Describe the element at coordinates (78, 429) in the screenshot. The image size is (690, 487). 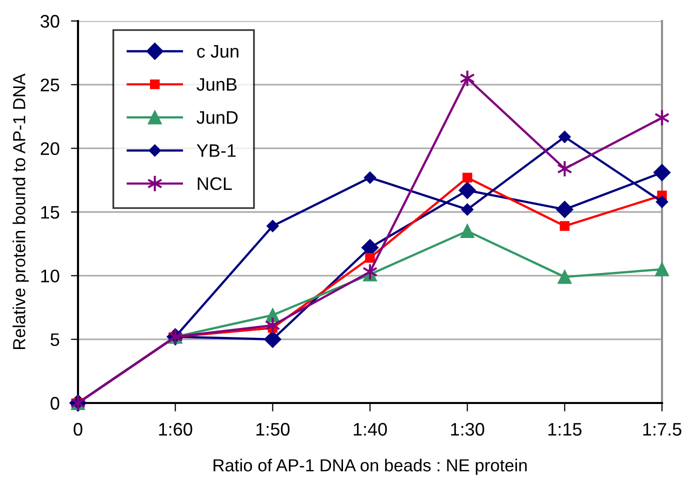
I see `x-tick-label: 0` at that location.